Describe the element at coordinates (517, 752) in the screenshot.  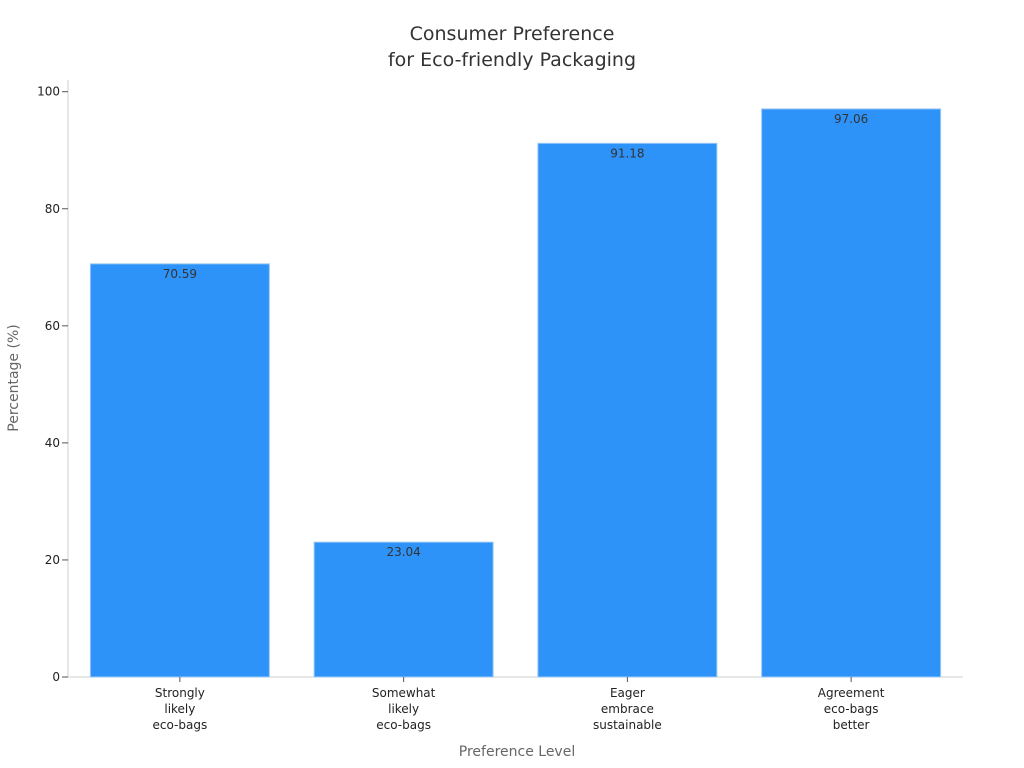
I see `x-axis-title: Preference Level` at that location.